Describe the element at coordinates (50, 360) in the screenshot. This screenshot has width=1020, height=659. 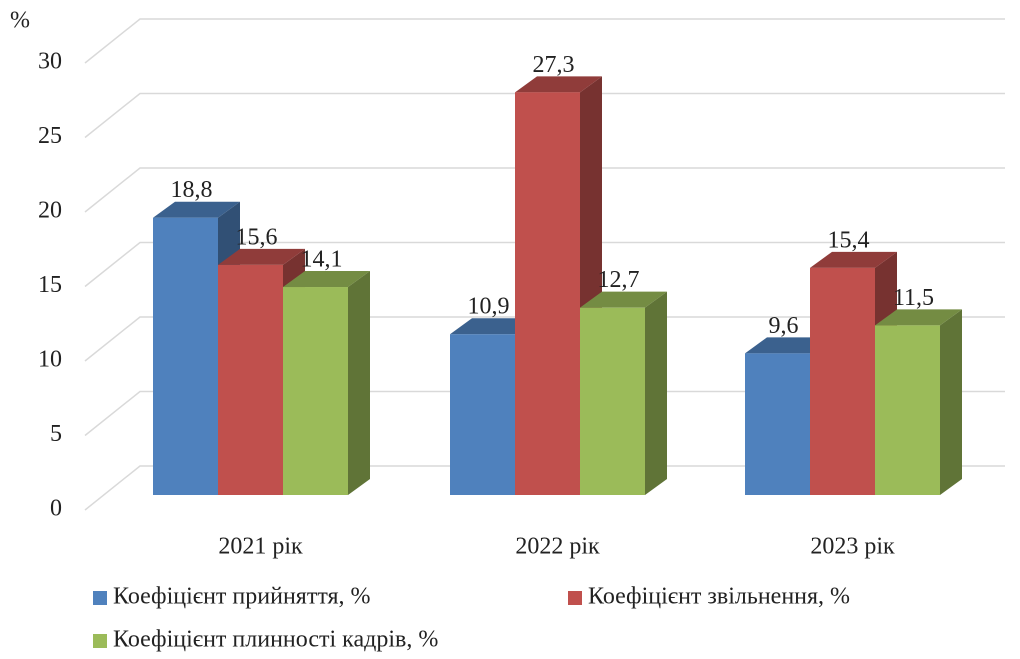
I see `y-tick-label: 10` at that location.